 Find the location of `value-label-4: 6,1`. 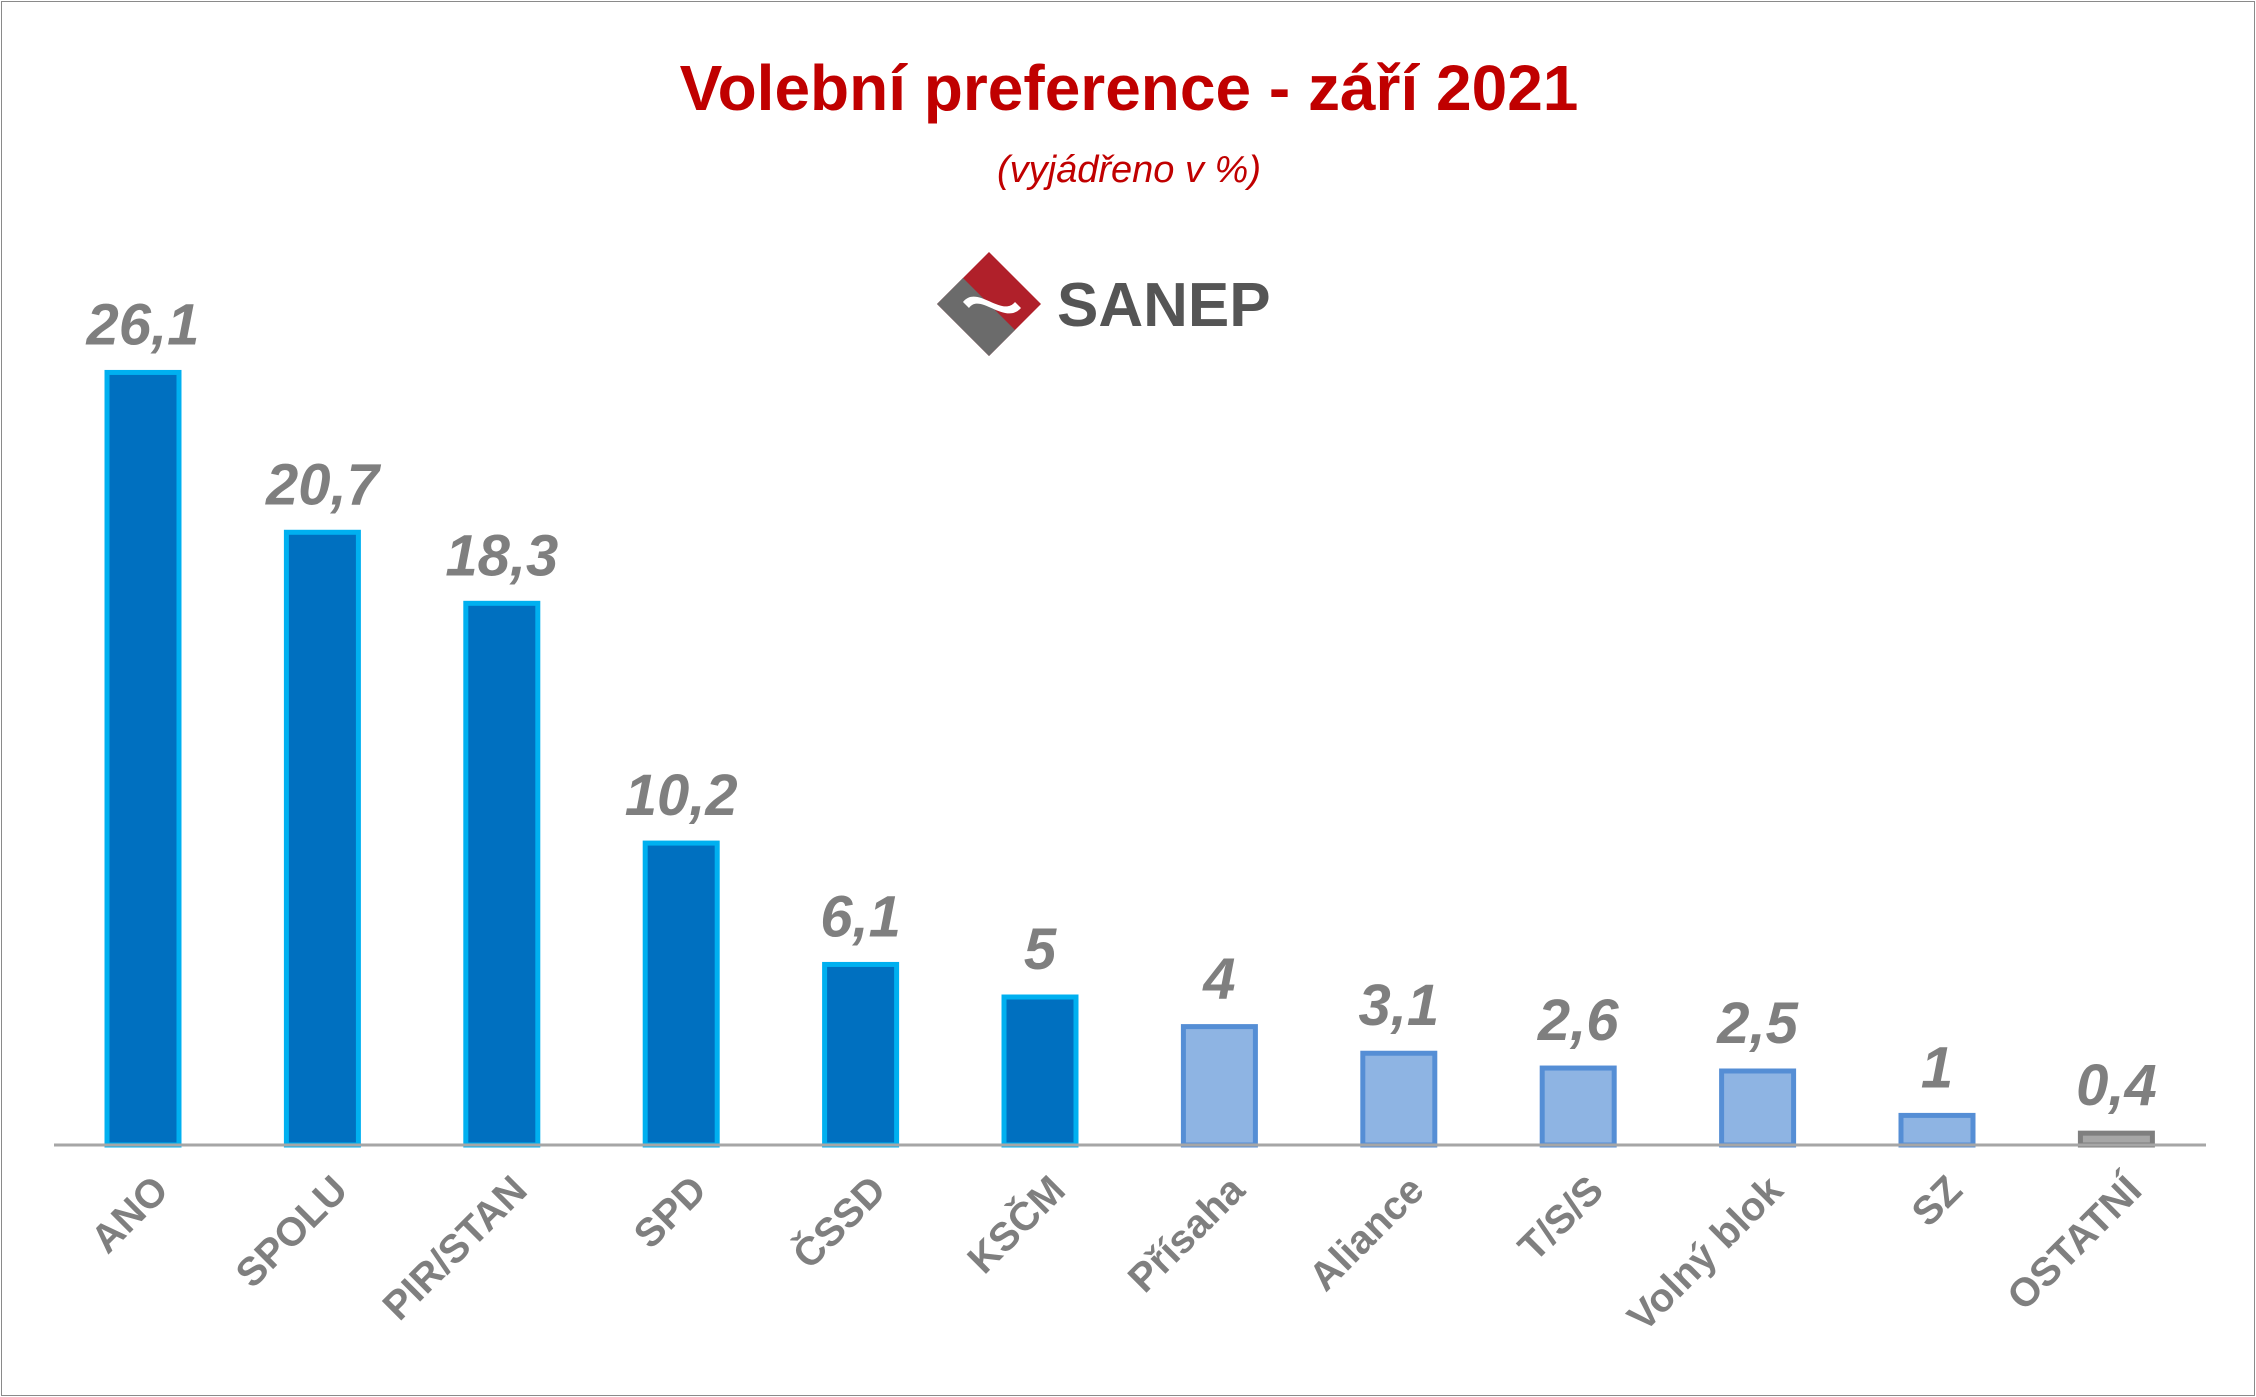

value-label-4: 6,1 is located at coordinates (860, 916).